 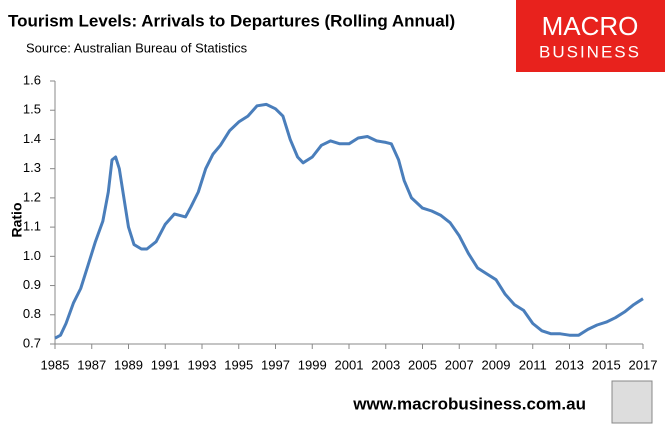 What do you see at coordinates (55, 364) in the screenshot?
I see `x-tick-label: 1985` at bounding box center [55, 364].